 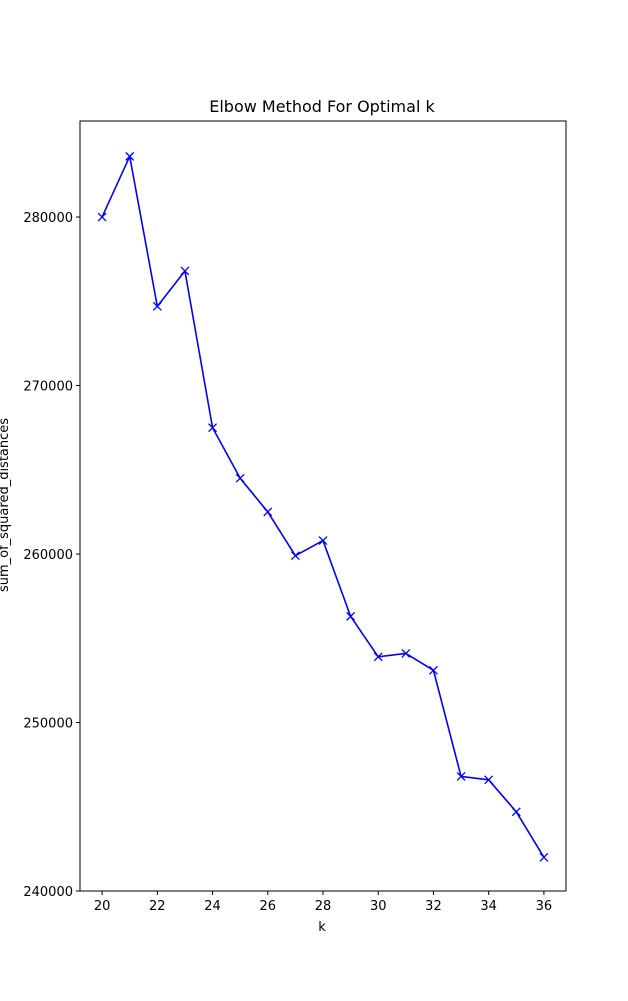 I want to click on y-axis-label: sum_of_squared_distances, so click(x=6, y=505).